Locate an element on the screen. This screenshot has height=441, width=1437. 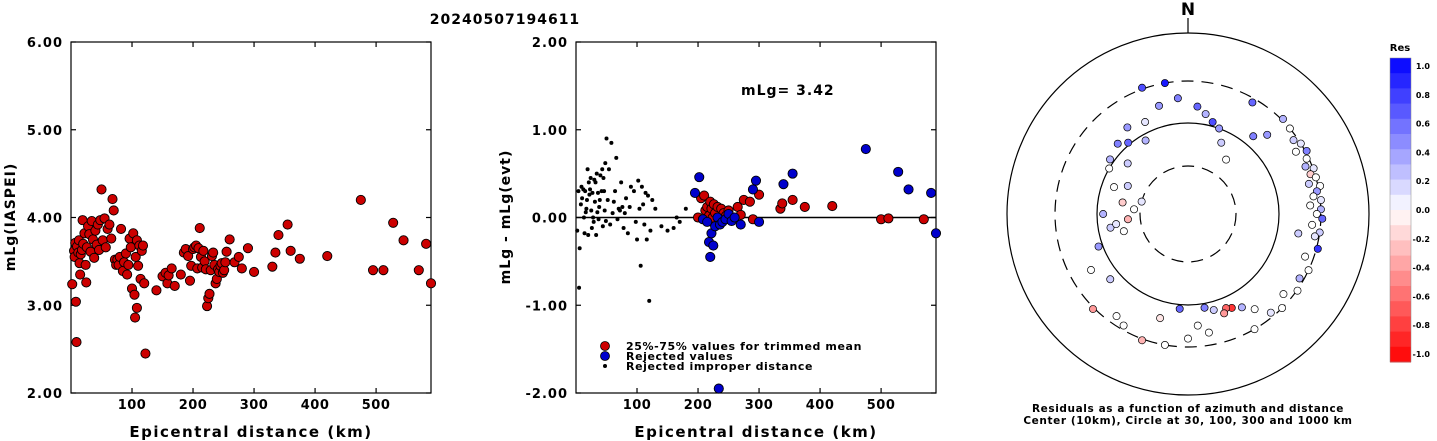
colorbar-tick-label: 0.0 is located at coordinates (1423, 210).